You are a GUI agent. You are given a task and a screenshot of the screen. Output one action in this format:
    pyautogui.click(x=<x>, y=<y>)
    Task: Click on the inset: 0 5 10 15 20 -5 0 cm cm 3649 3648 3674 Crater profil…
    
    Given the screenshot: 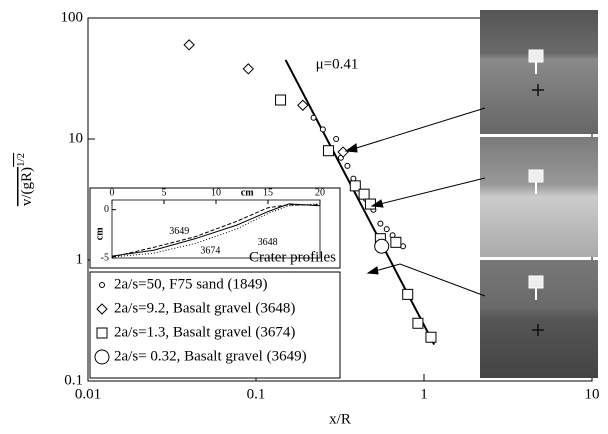 What is the action you would take?
    pyautogui.click(x=215, y=228)
    